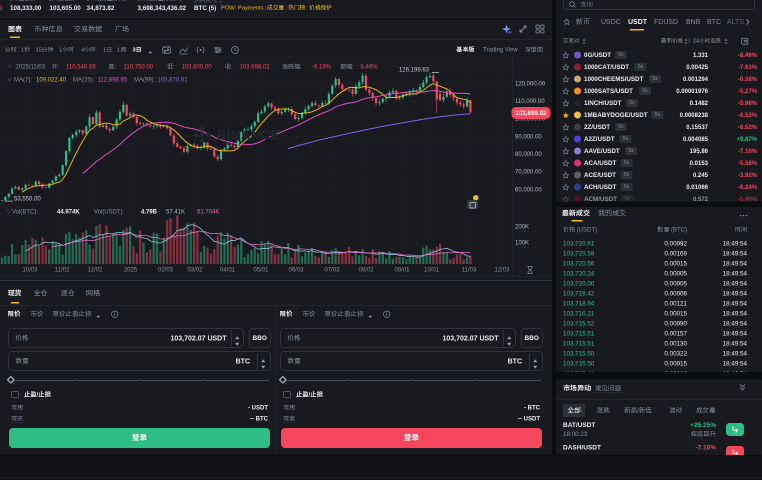 The height and width of the screenshot is (480, 762). I want to click on svg-text: AI, so click(510, 32).